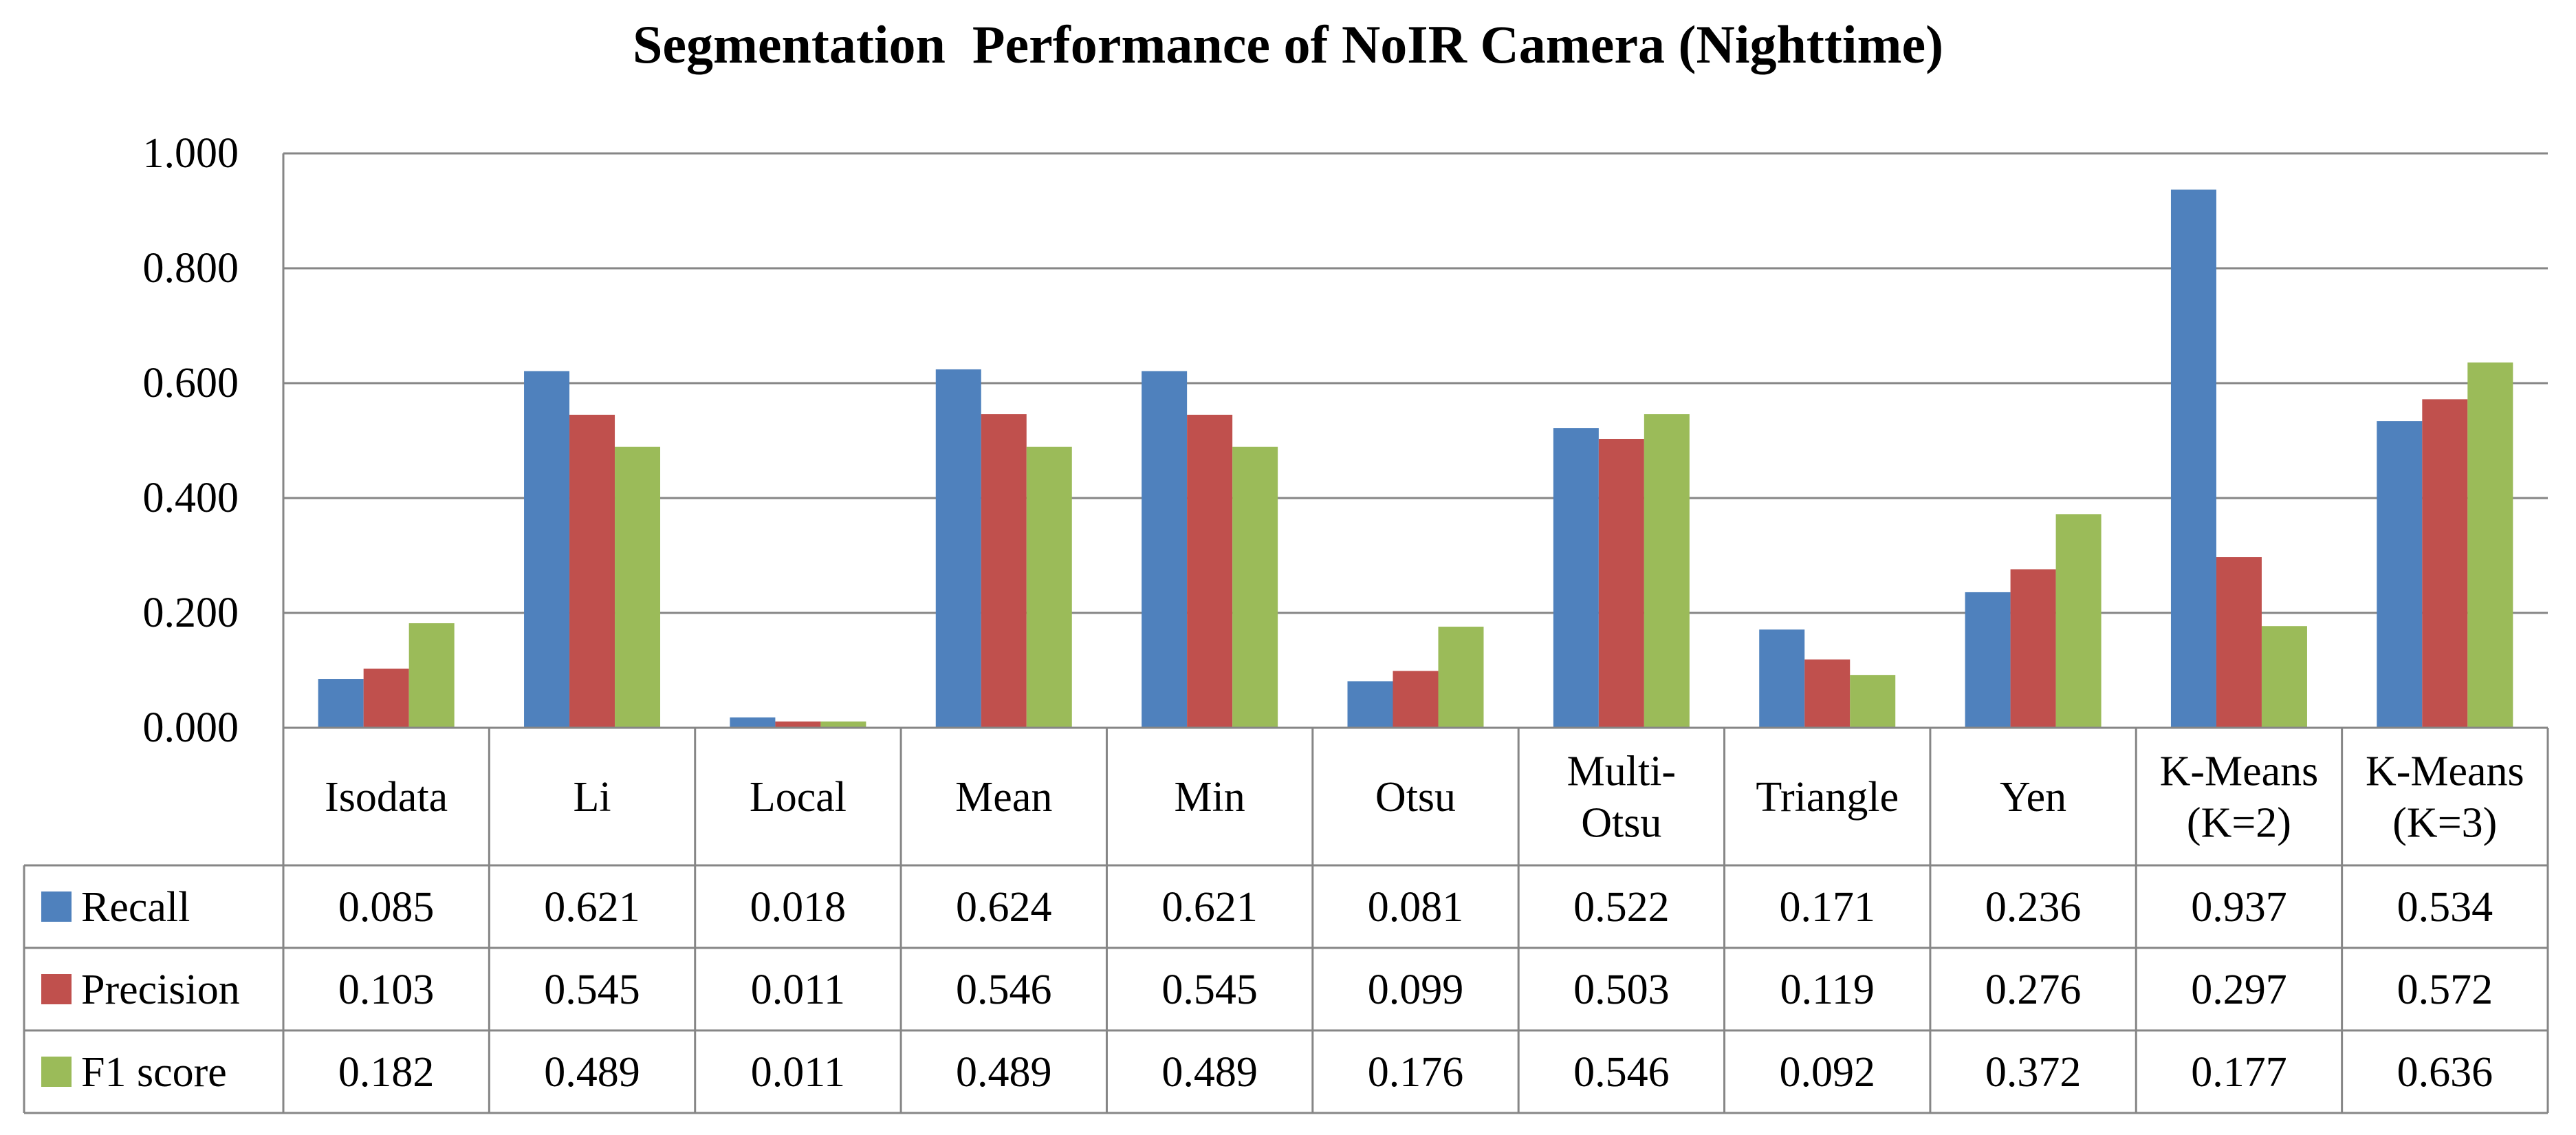 The width and height of the screenshot is (2576, 1135). What do you see at coordinates (2033, 989) in the screenshot?
I see `data-label: 0.276` at bounding box center [2033, 989].